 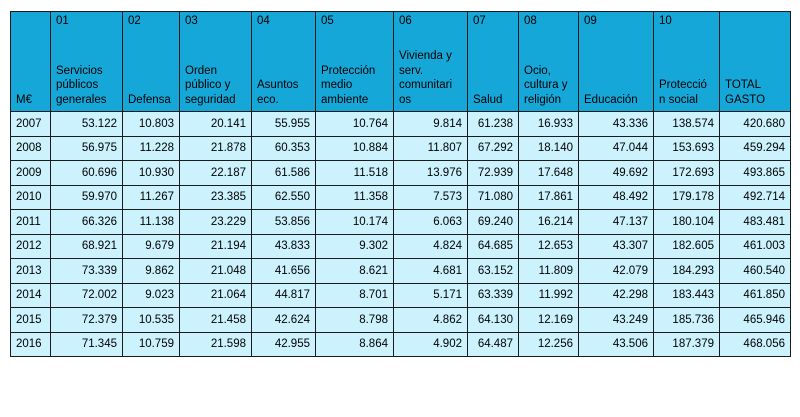 I want to click on column-name: Asuntos eco., so click(x=278, y=92).